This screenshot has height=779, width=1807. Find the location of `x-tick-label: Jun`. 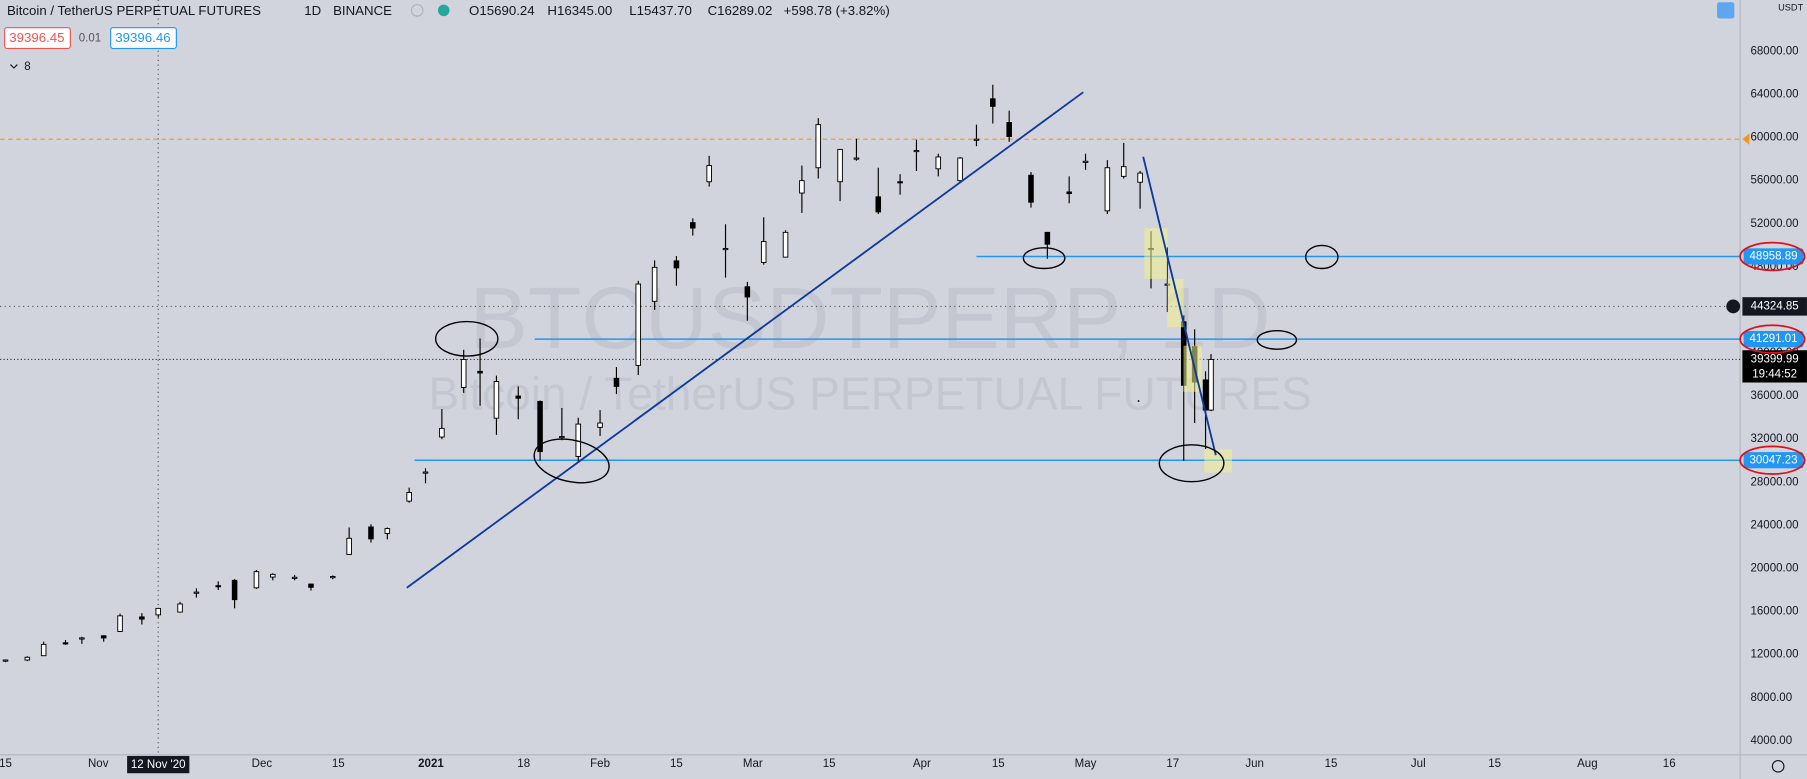

x-tick-label: Jun is located at coordinates (1254, 764).